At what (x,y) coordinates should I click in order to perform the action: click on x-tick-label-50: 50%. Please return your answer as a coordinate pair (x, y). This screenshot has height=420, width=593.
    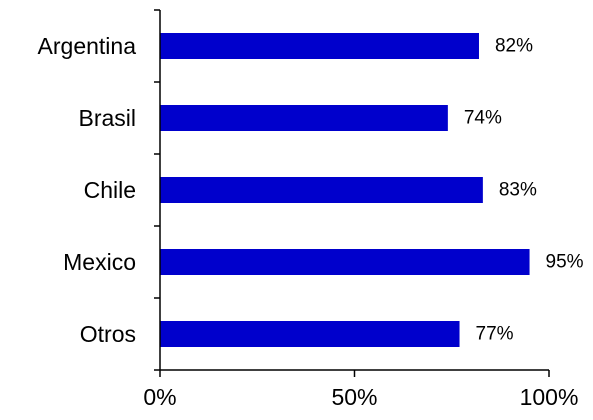
    Looking at the image, I should click on (354, 397).